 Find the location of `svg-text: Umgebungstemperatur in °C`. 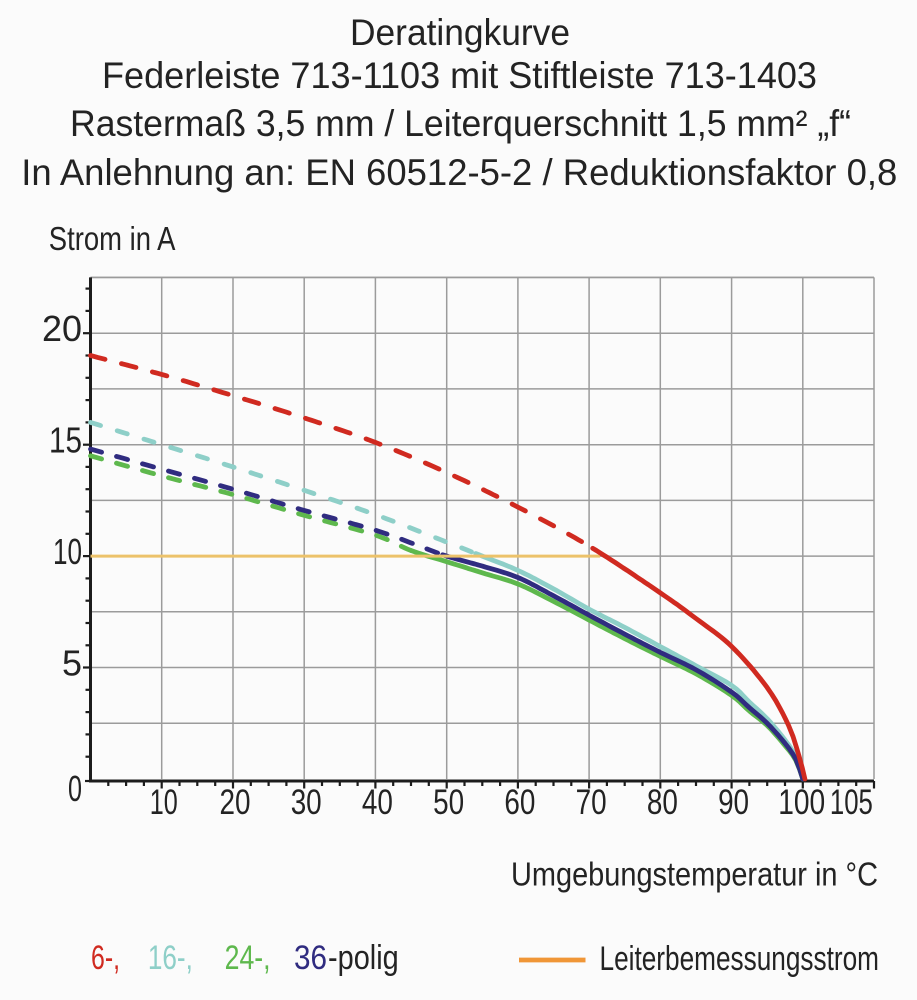

svg-text: Umgebungstemperatur in °C is located at coordinates (694, 874).